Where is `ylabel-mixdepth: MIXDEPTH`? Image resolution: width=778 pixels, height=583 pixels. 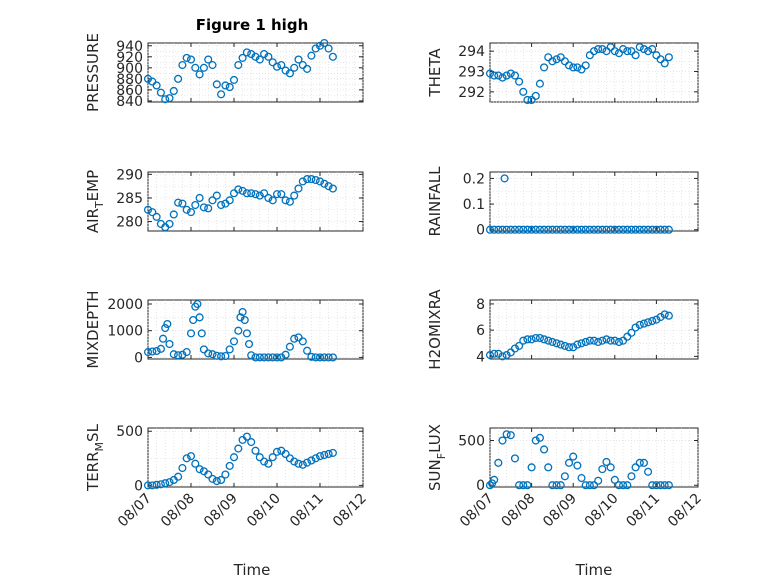
ylabel-mixdepth: MIXDEPTH is located at coordinates (93, 329).